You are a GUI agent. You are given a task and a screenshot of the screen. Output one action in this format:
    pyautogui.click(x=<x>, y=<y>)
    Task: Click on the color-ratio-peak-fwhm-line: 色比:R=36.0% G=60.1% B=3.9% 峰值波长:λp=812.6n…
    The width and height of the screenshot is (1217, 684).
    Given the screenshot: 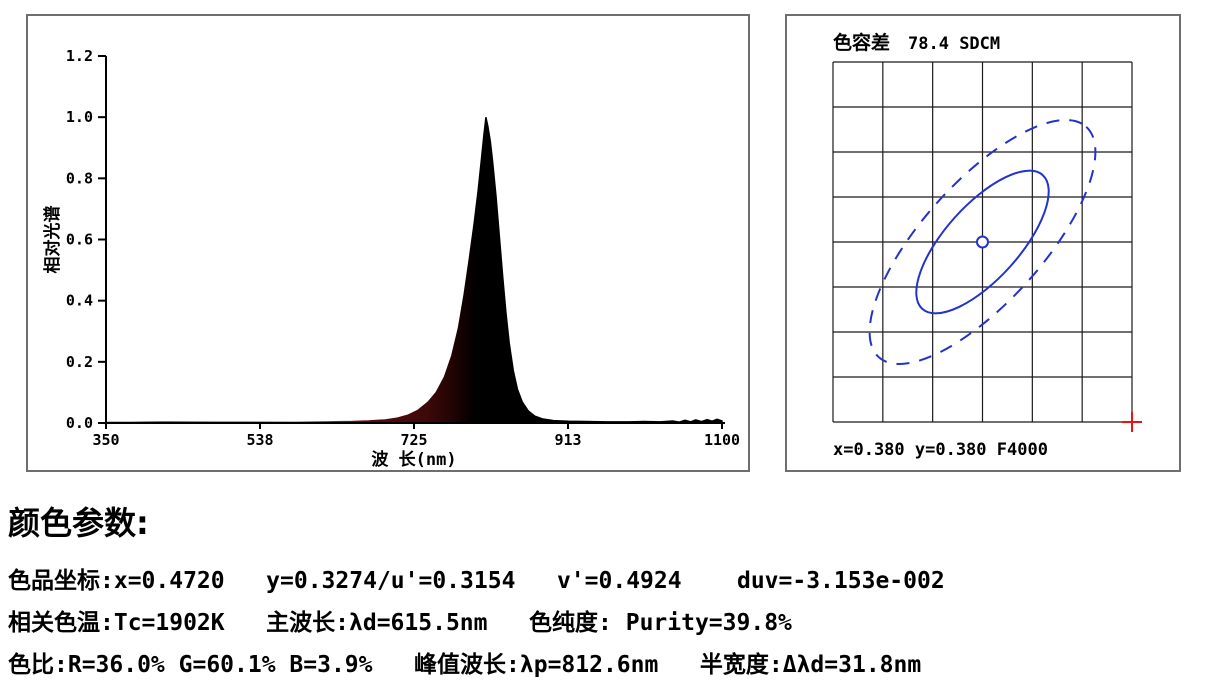 What is the action you would take?
    pyautogui.click(x=465, y=665)
    